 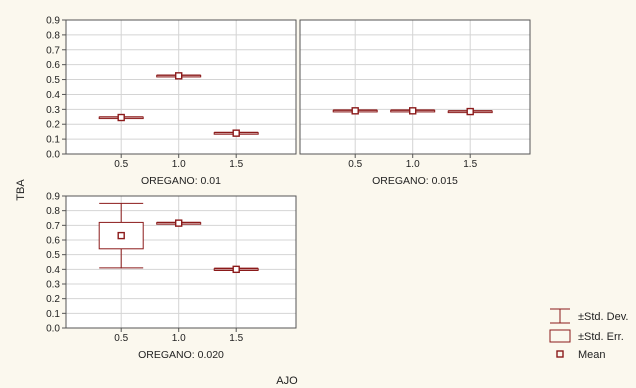 What do you see at coordinates (181, 355) in the screenshot?
I see `panel-label: OREGANO: 0.020` at bounding box center [181, 355].